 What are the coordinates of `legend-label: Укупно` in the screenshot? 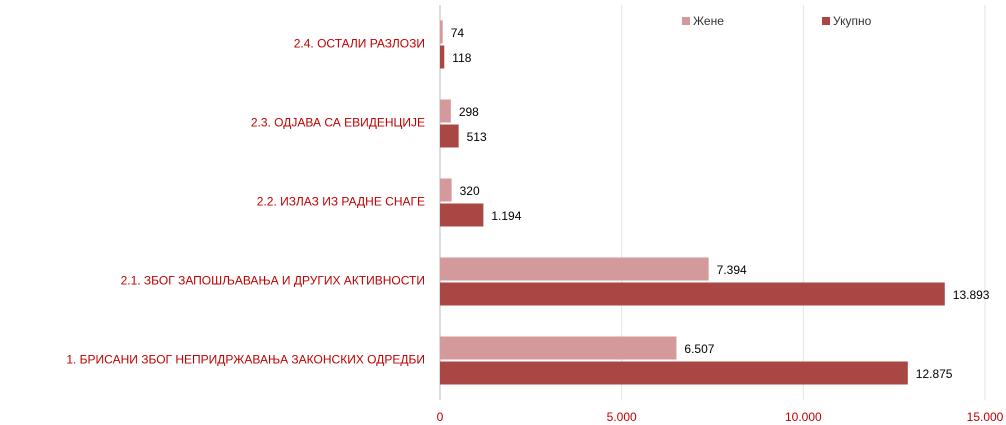 It's located at (852, 21).